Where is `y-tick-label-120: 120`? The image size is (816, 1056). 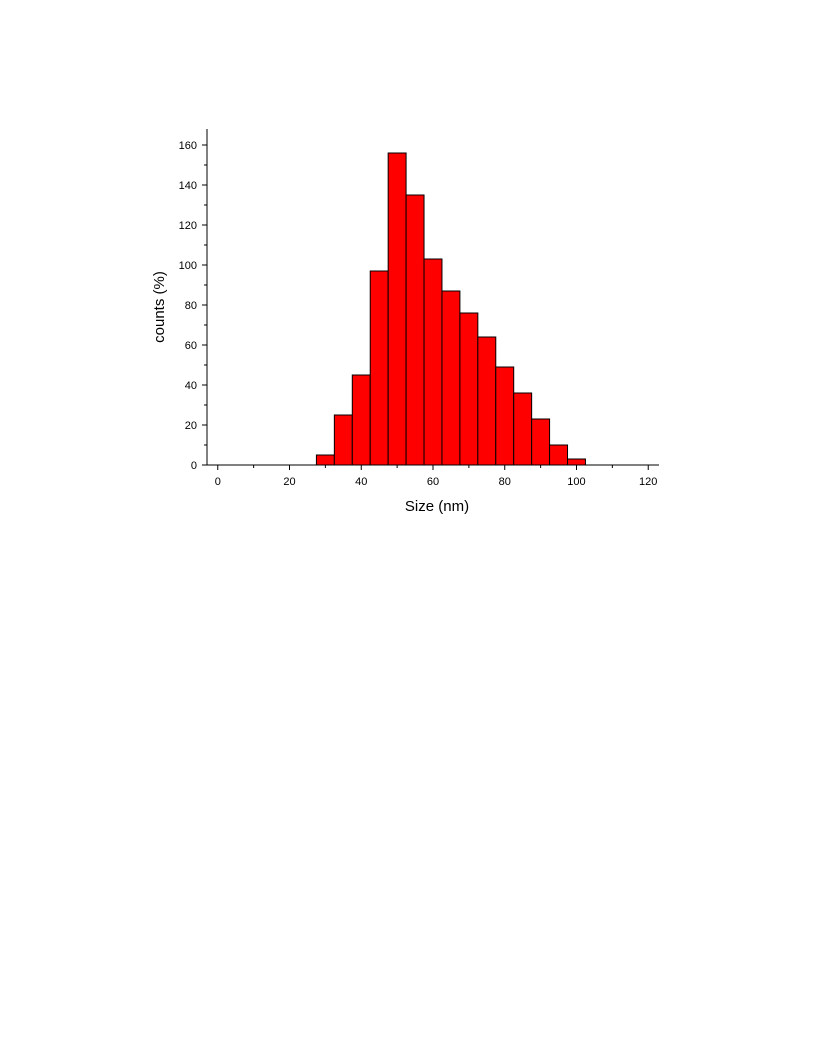
y-tick-label-120: 120 is located at coordinates (188, 226).